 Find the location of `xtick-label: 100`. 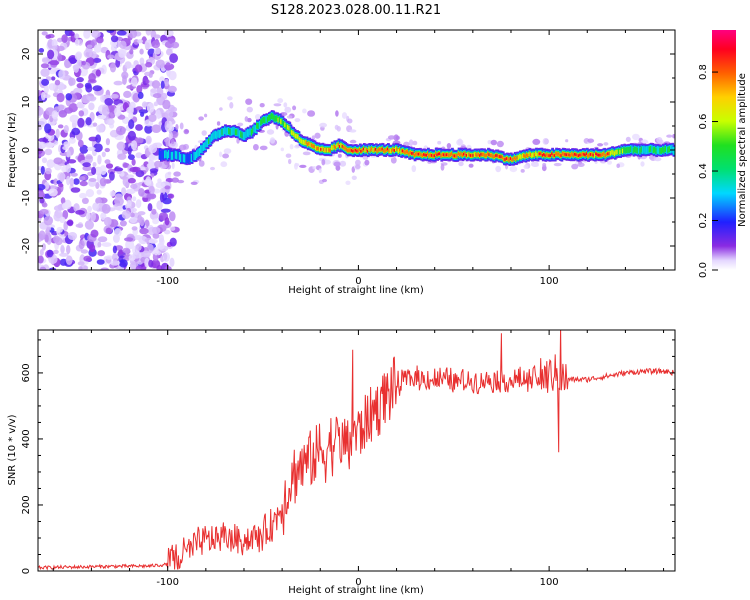

xtick-label: 100 is located at coordinates (549, 582).